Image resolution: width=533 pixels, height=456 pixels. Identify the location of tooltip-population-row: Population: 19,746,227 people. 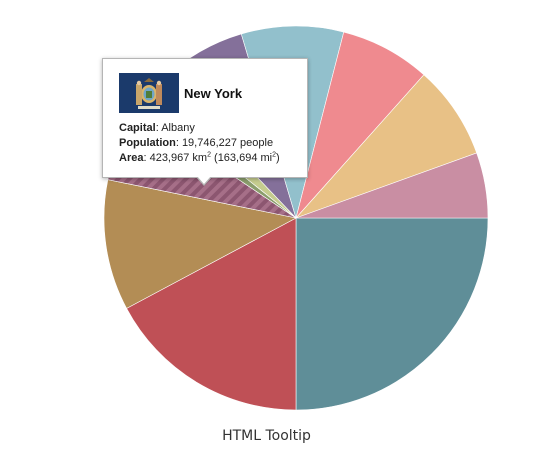
(205, 143).